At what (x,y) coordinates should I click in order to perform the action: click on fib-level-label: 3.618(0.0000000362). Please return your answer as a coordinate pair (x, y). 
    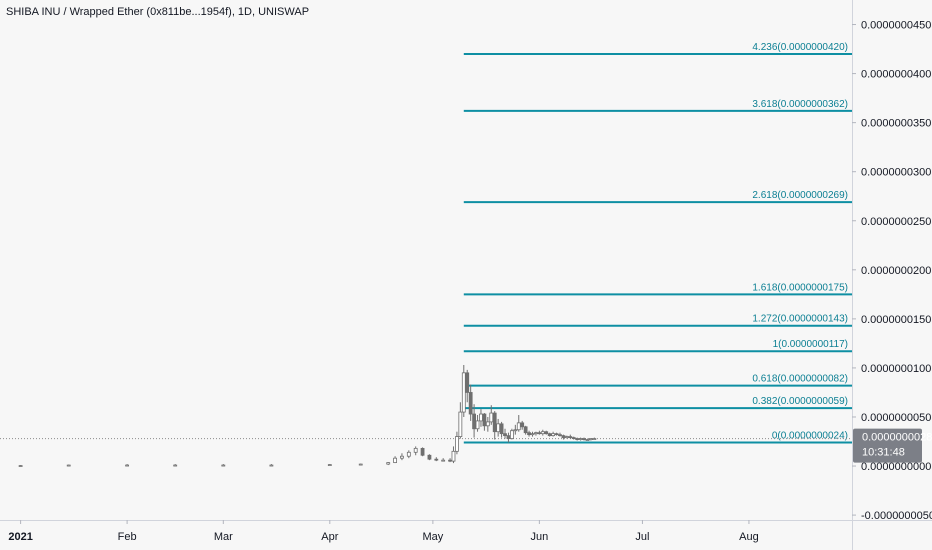
    Looking at the image, I should click on (800, 104).